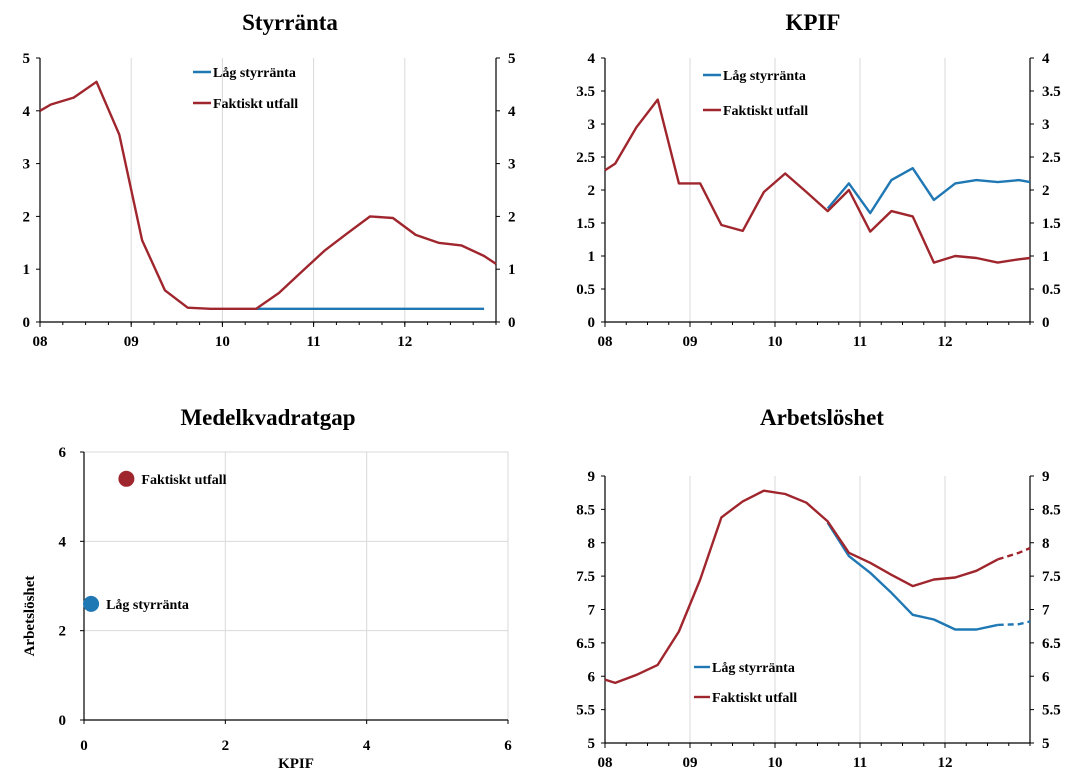 The height and width of the screenshot is (773, 1079). Describe the element at coordinates (367, 746) in the screenshot. I see `x-tick-label: 4` at that location.